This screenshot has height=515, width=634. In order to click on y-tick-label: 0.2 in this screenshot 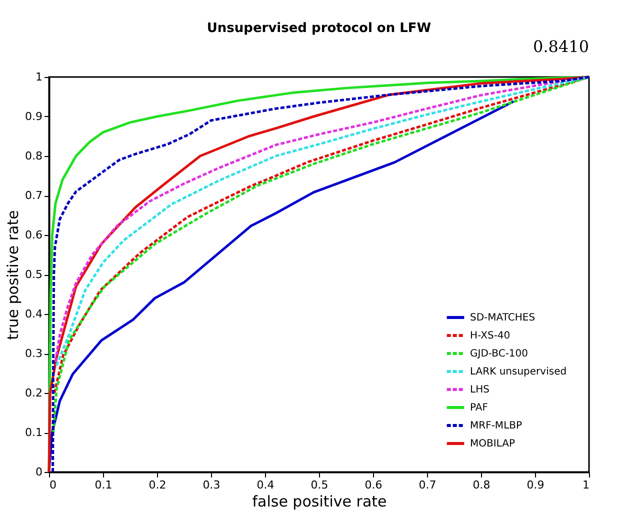, I will do `click(33, 393)`.